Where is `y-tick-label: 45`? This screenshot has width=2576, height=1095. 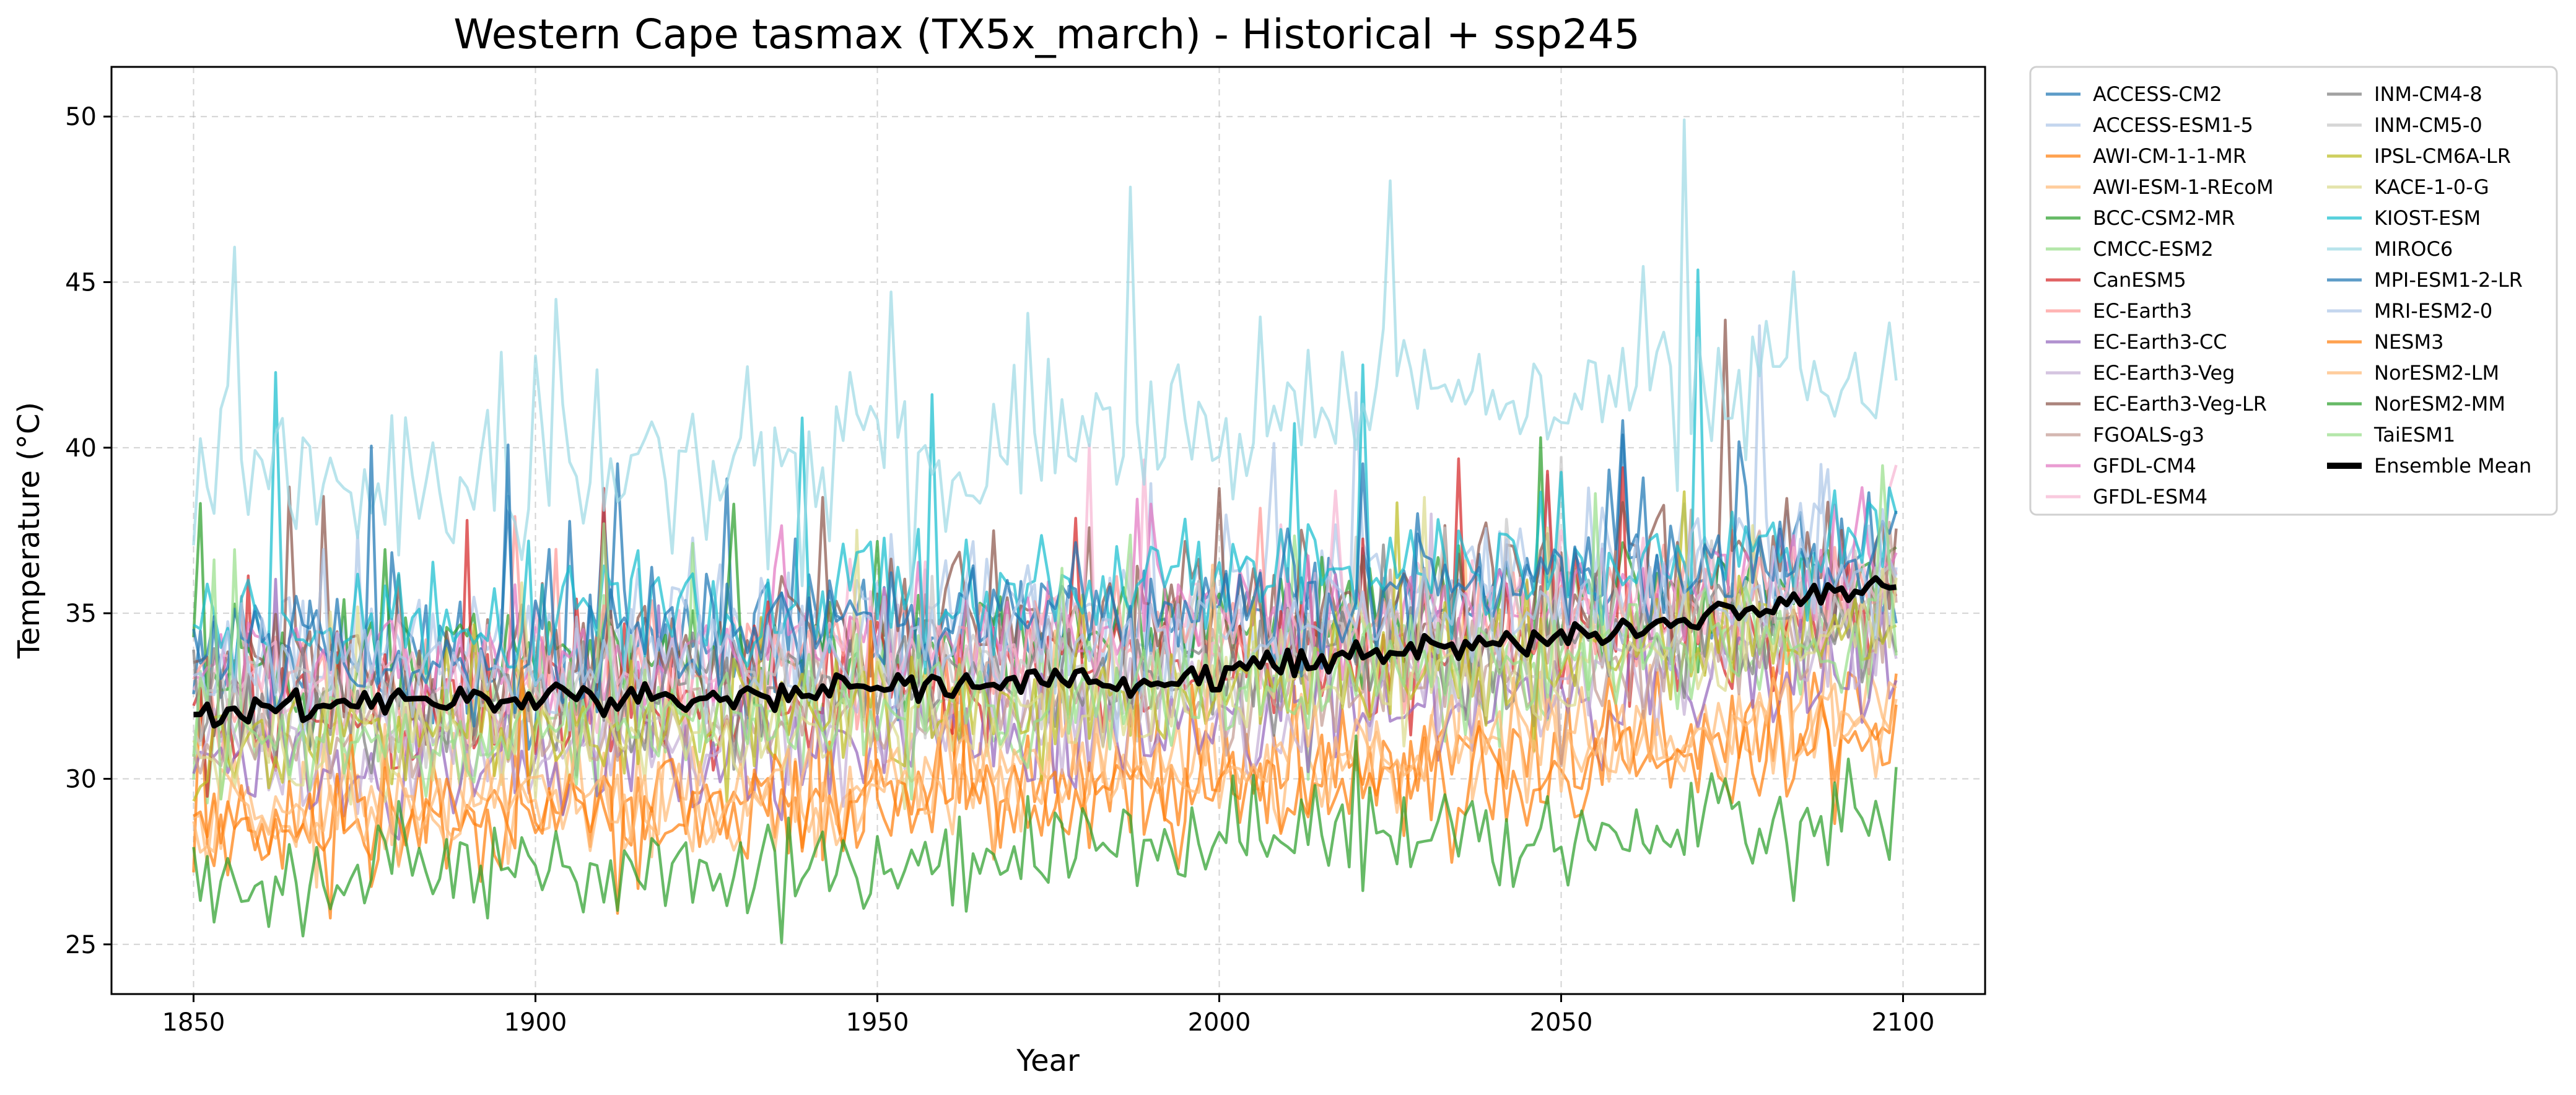 y-tick-label: 45 is located at coordinates (81, 283).